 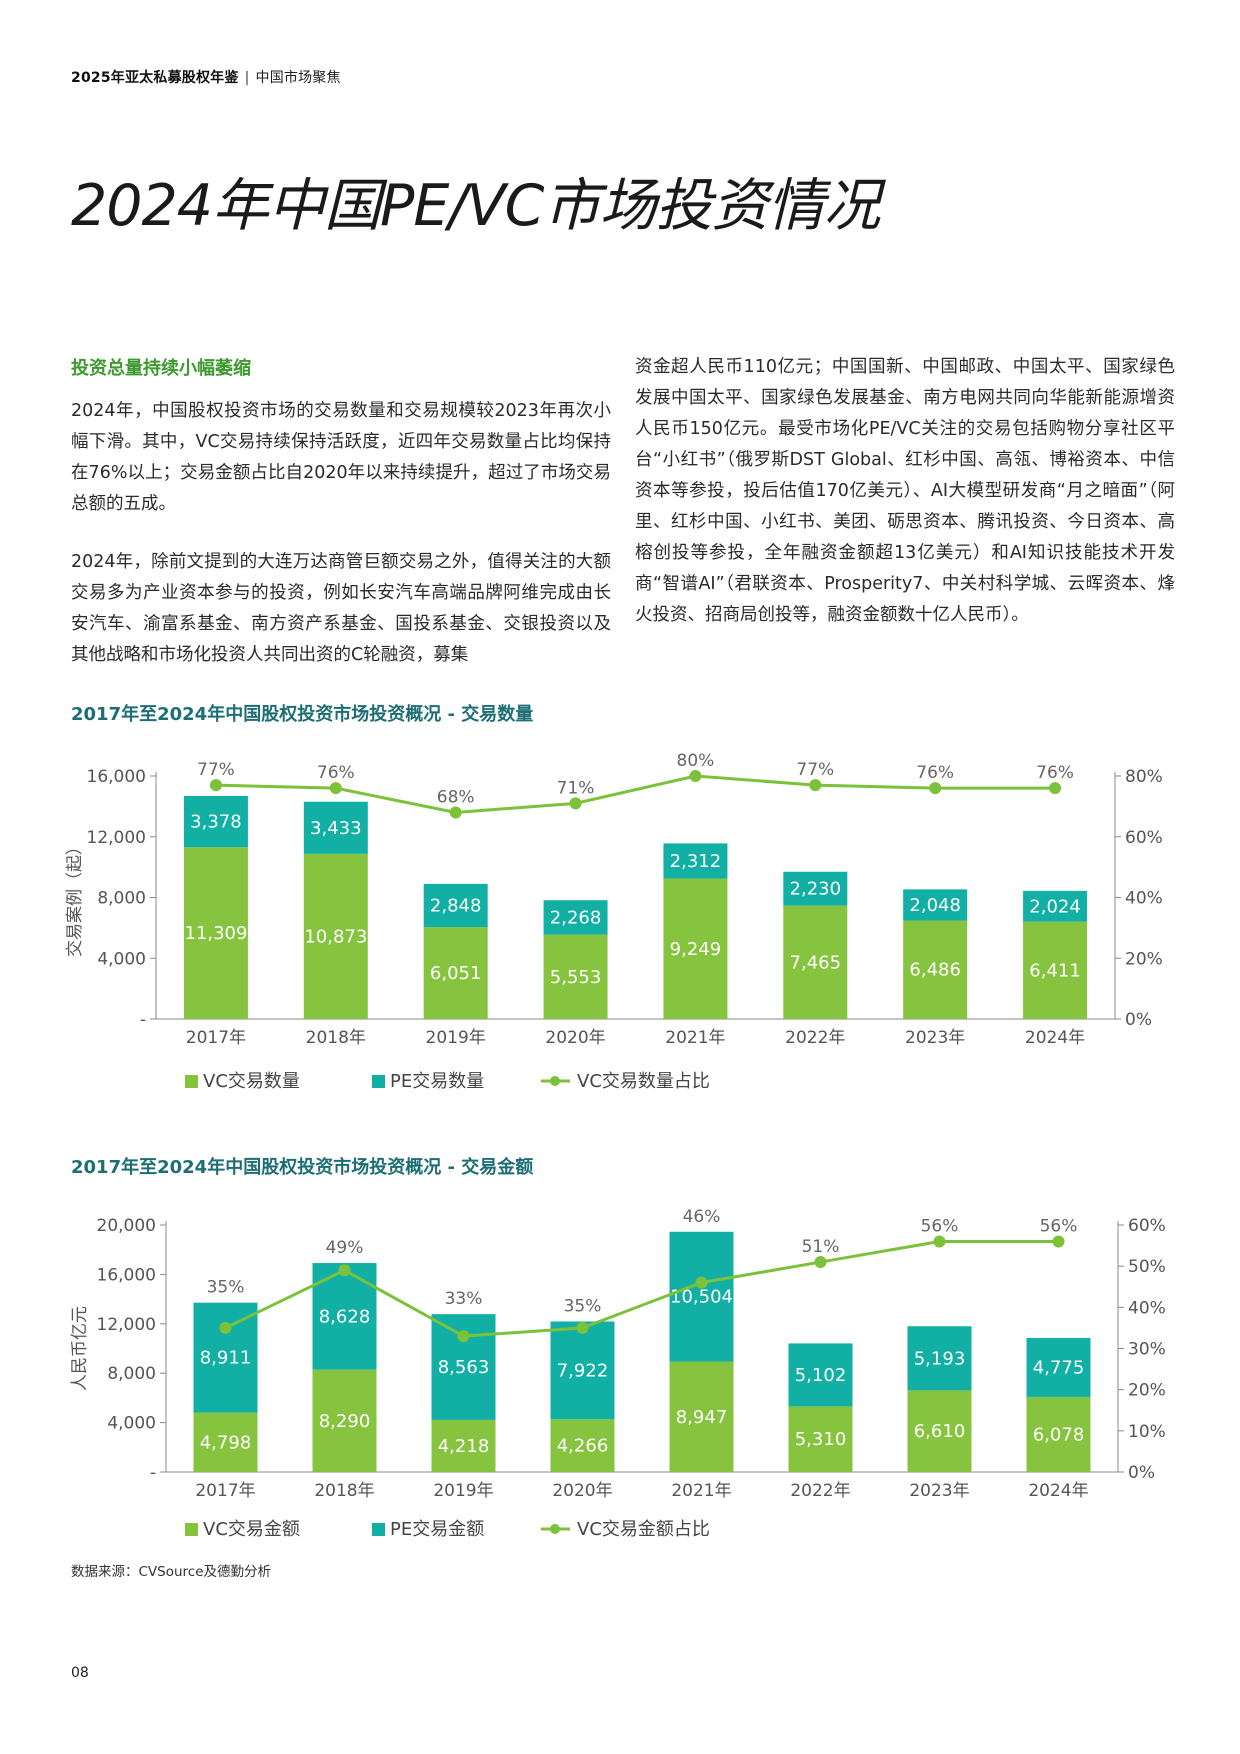 What do you see at coordinates (344, 1491) in the screenshot?
I see `x-tick-label: 2018年` at bounding box center [344, 1491].